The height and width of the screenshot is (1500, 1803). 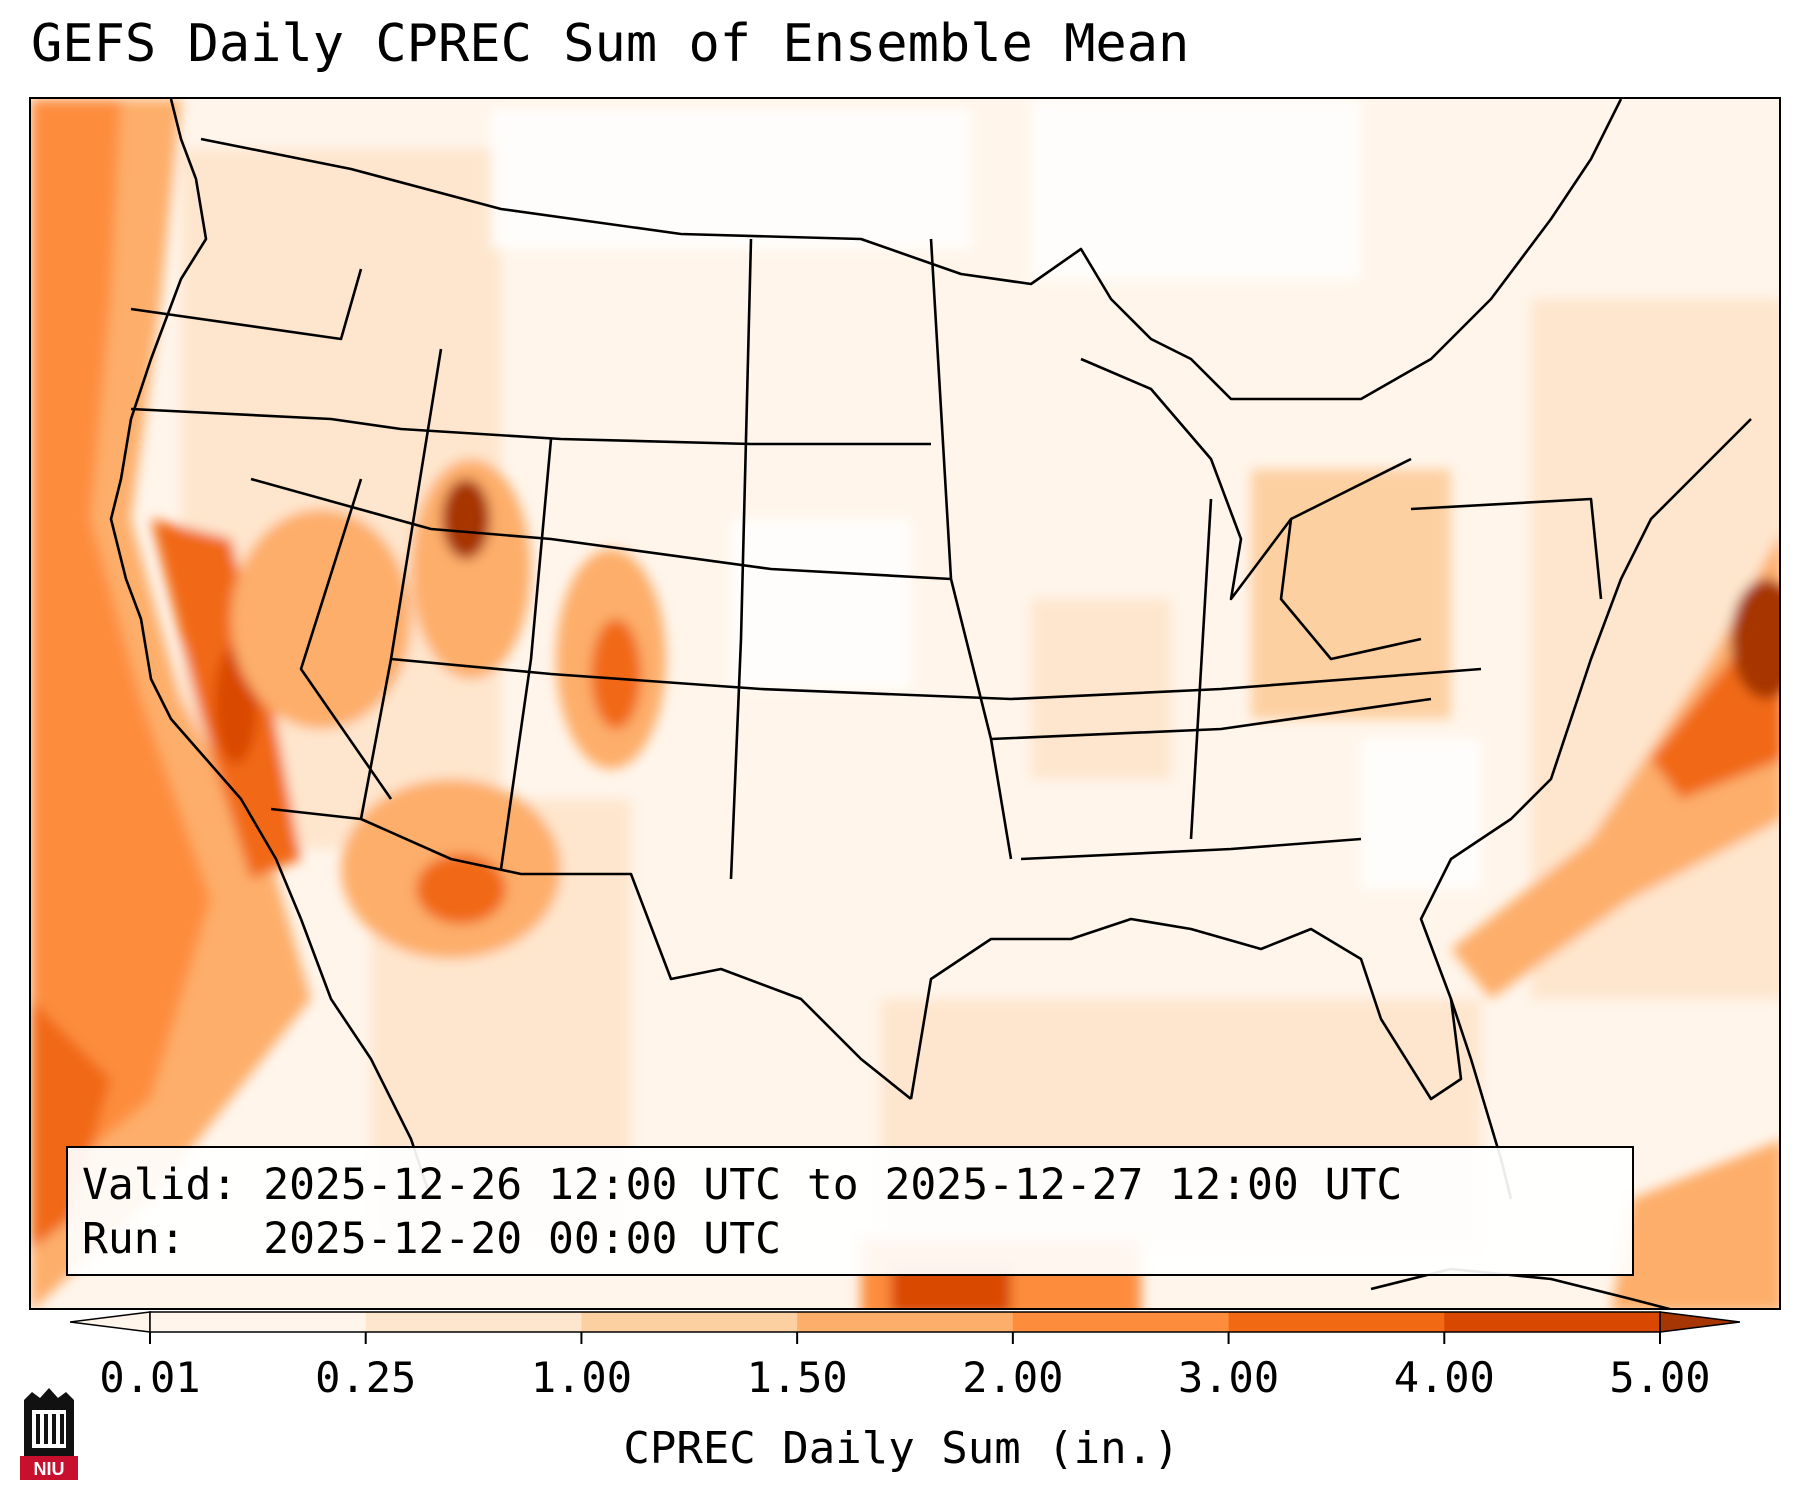 I want to click on colorbar-tick-label: 1.50, so click(x=797, y=1375).